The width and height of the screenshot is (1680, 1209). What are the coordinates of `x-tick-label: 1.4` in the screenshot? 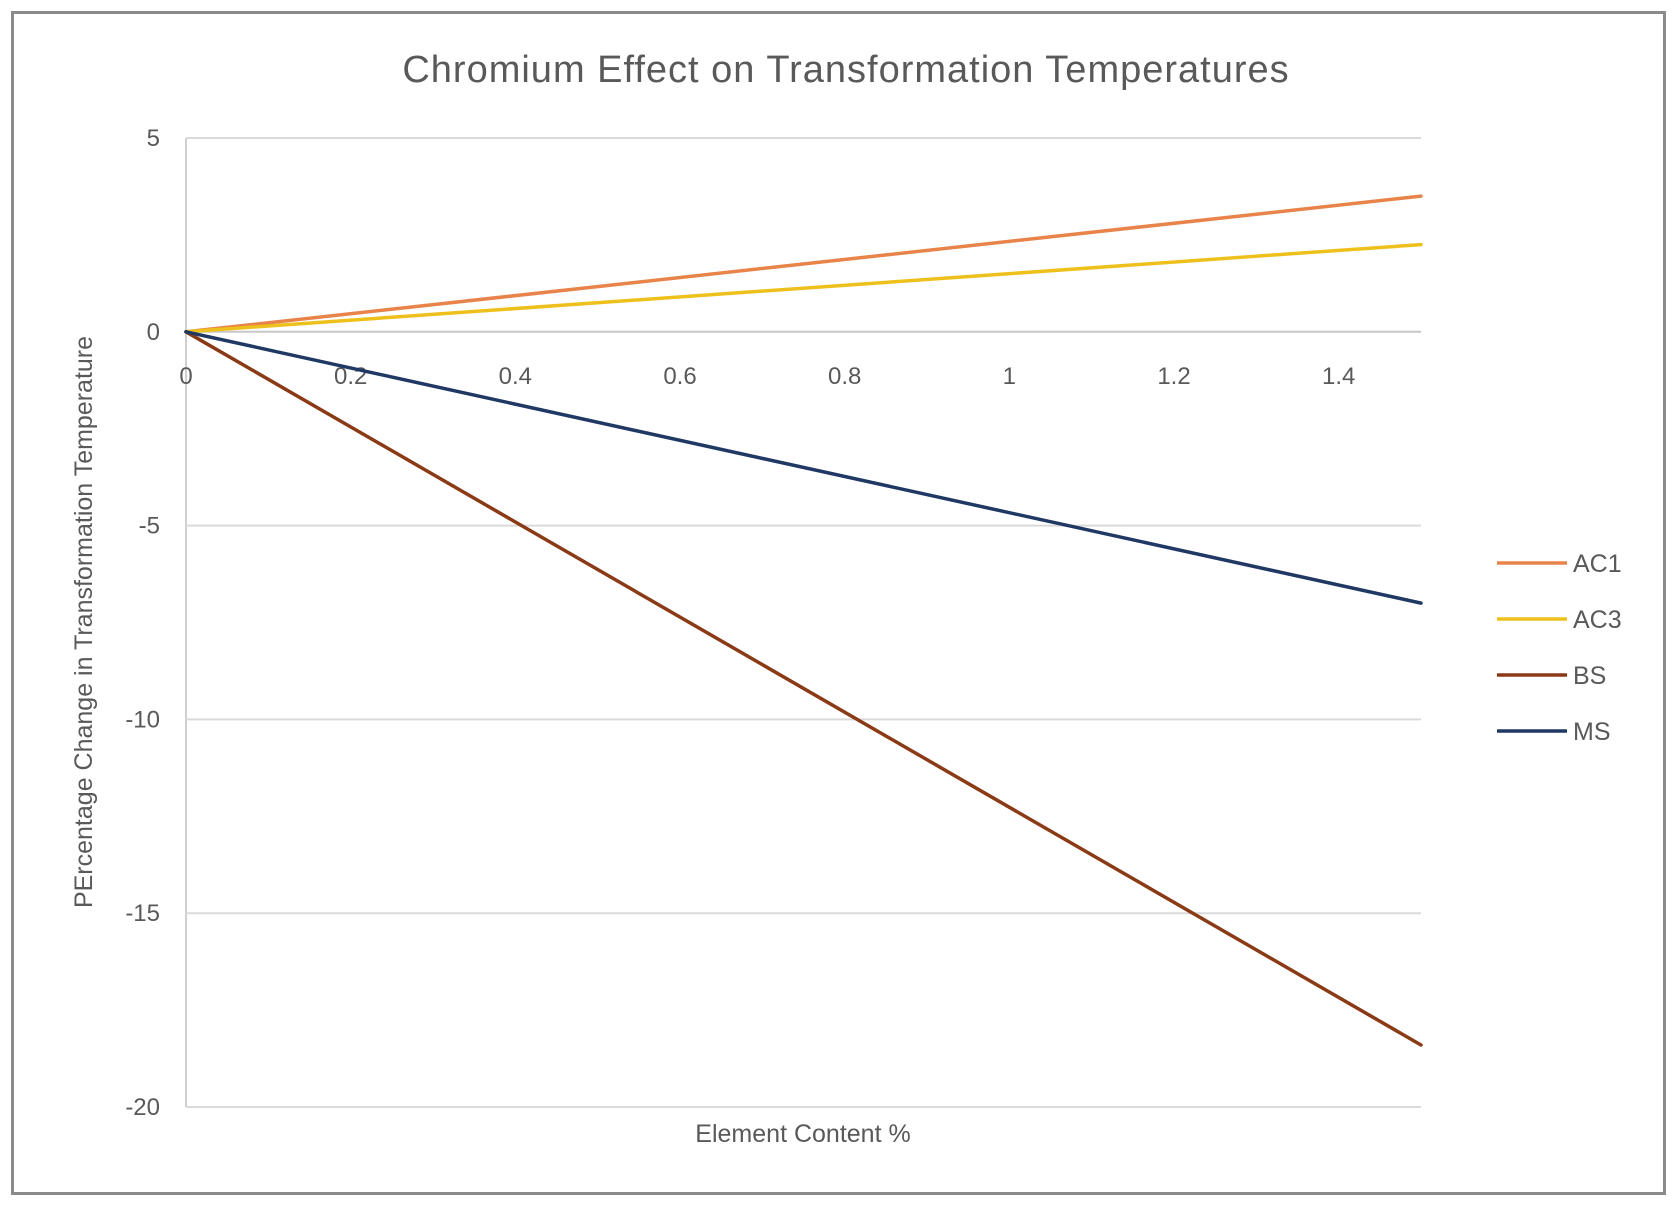 It's located at (1338, 376).